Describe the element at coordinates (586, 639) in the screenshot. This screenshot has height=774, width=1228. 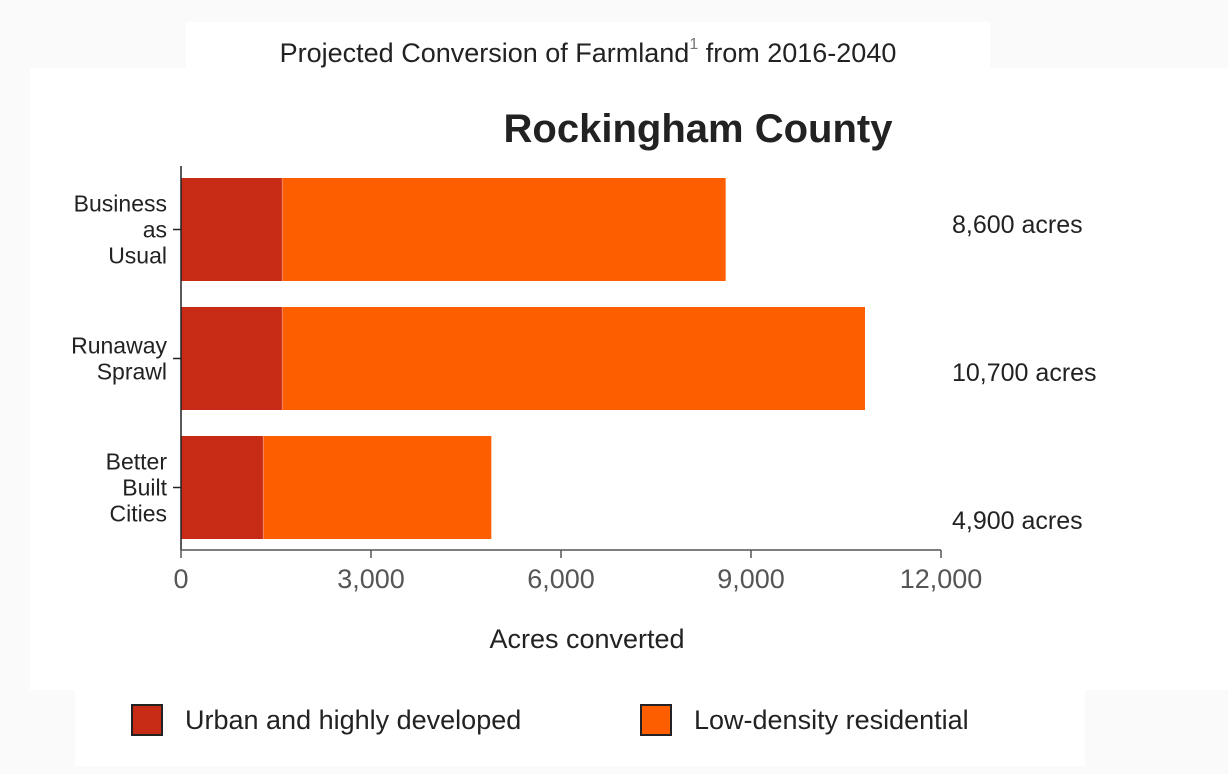
I see `x-axis-label: Acres converted` at that location.